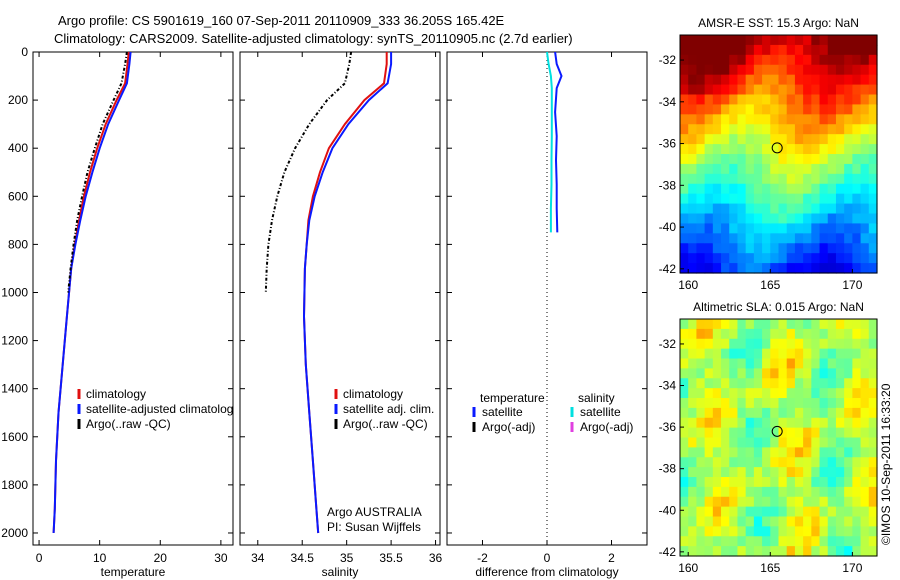 This screenshot has width=900, height=580. I want to click on x-tick-label: 165, so click(770, 285).